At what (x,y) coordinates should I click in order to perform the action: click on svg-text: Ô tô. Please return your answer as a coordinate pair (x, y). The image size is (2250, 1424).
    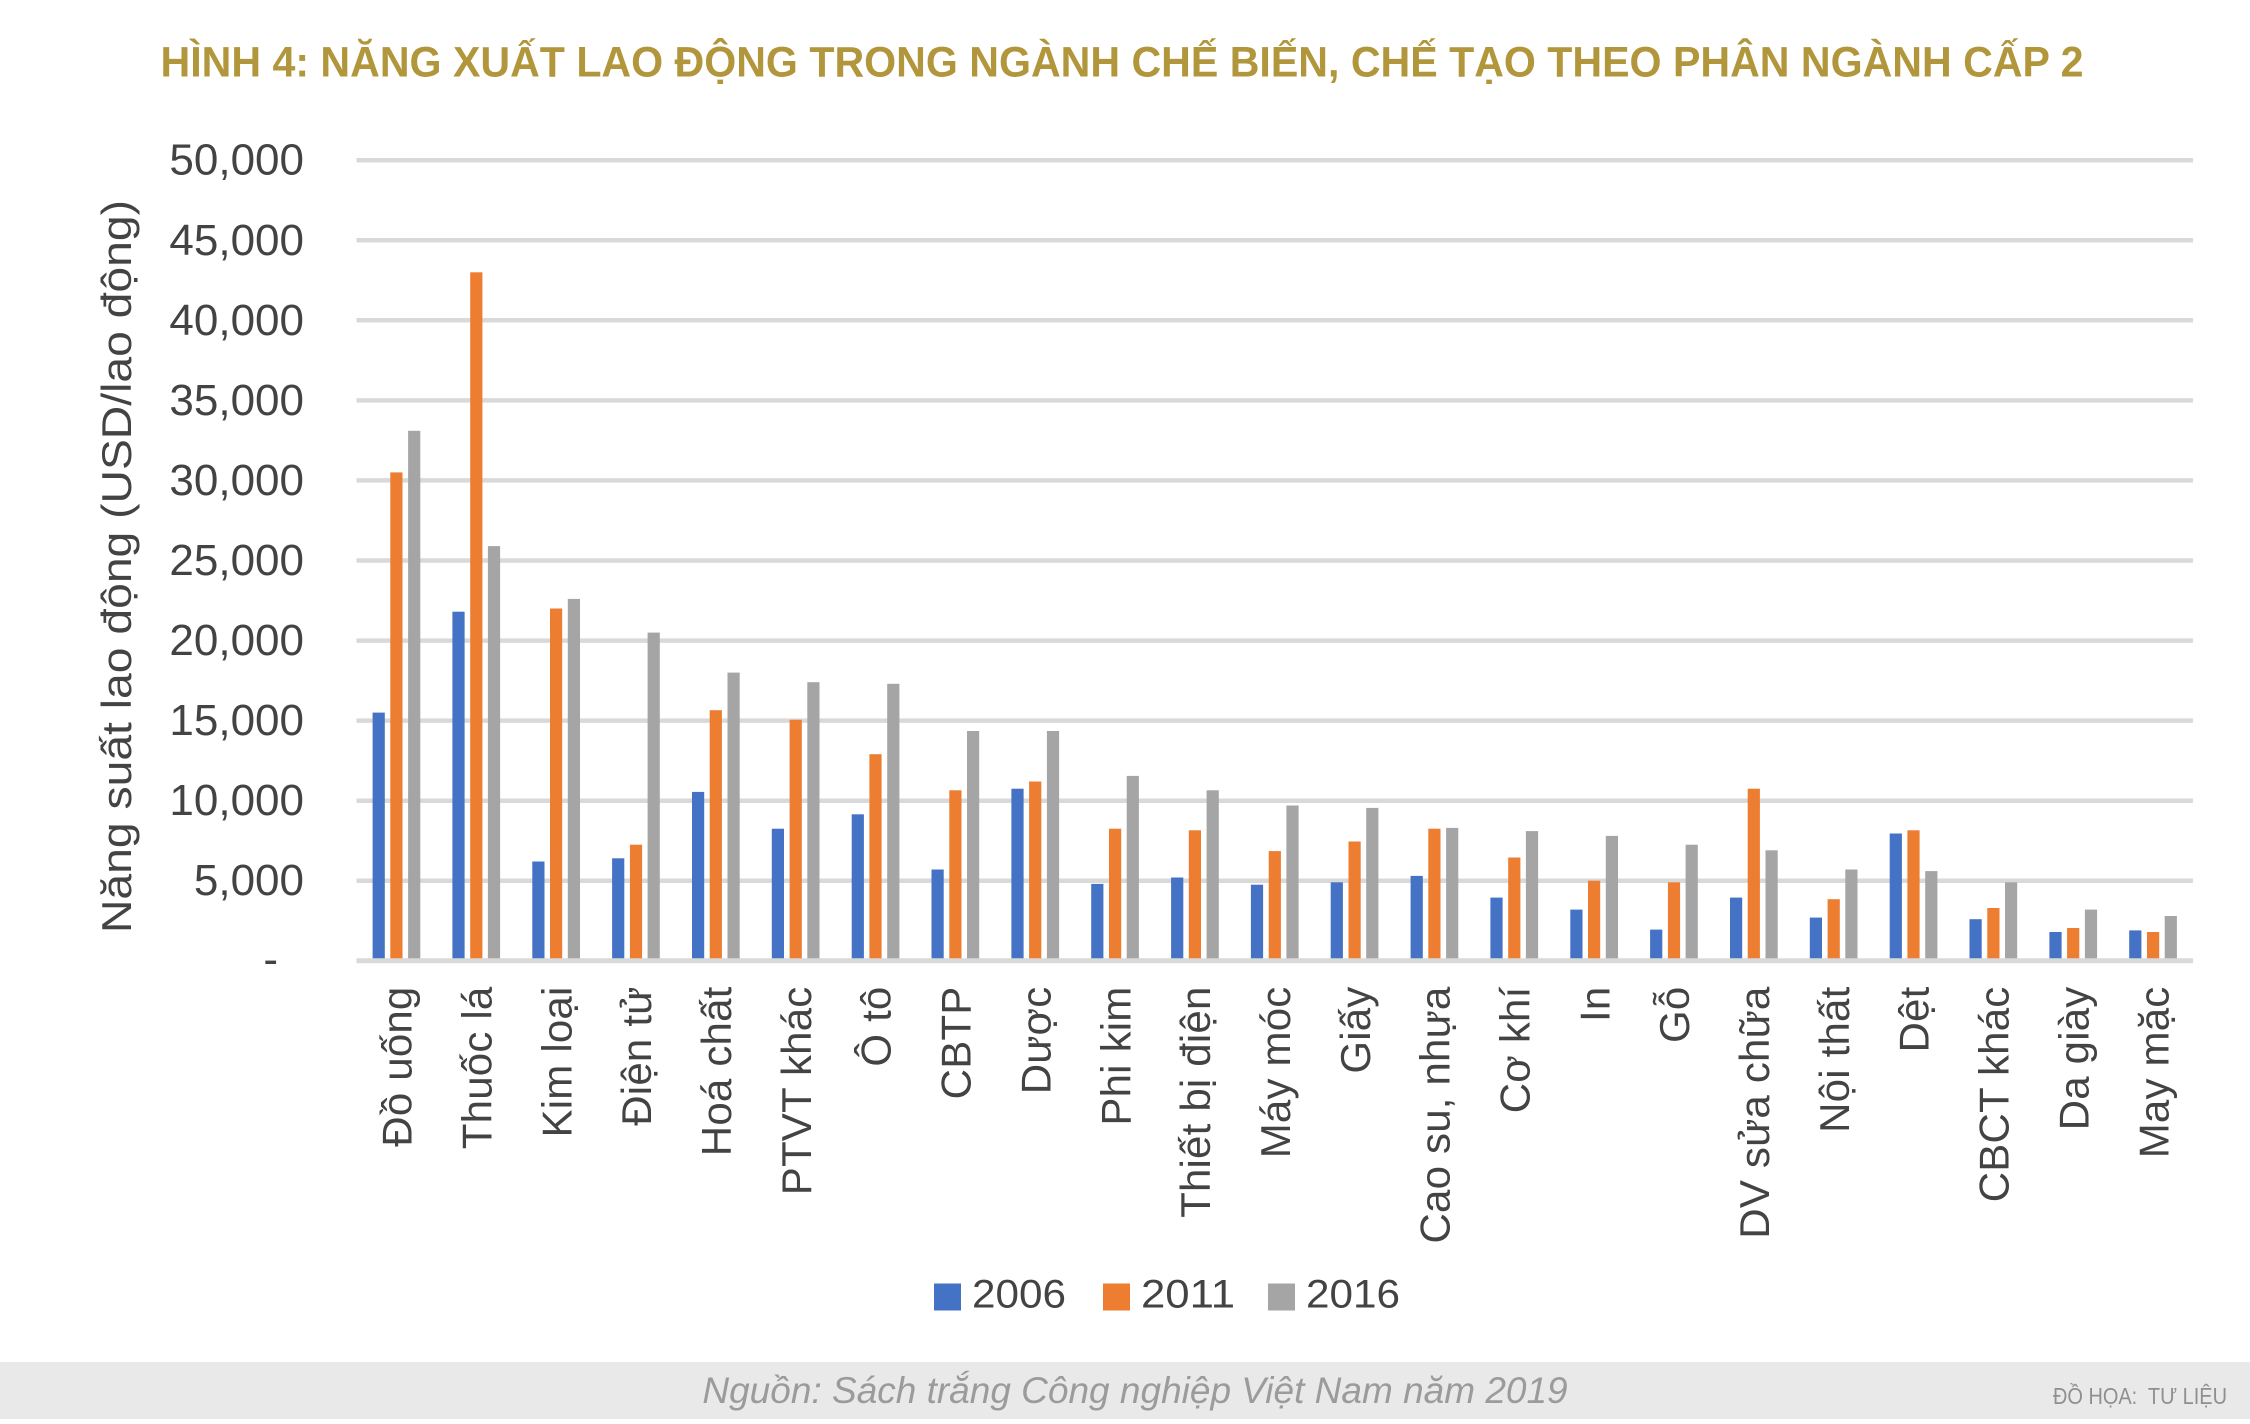
    Looking at the image, I should click on (876, 1027).